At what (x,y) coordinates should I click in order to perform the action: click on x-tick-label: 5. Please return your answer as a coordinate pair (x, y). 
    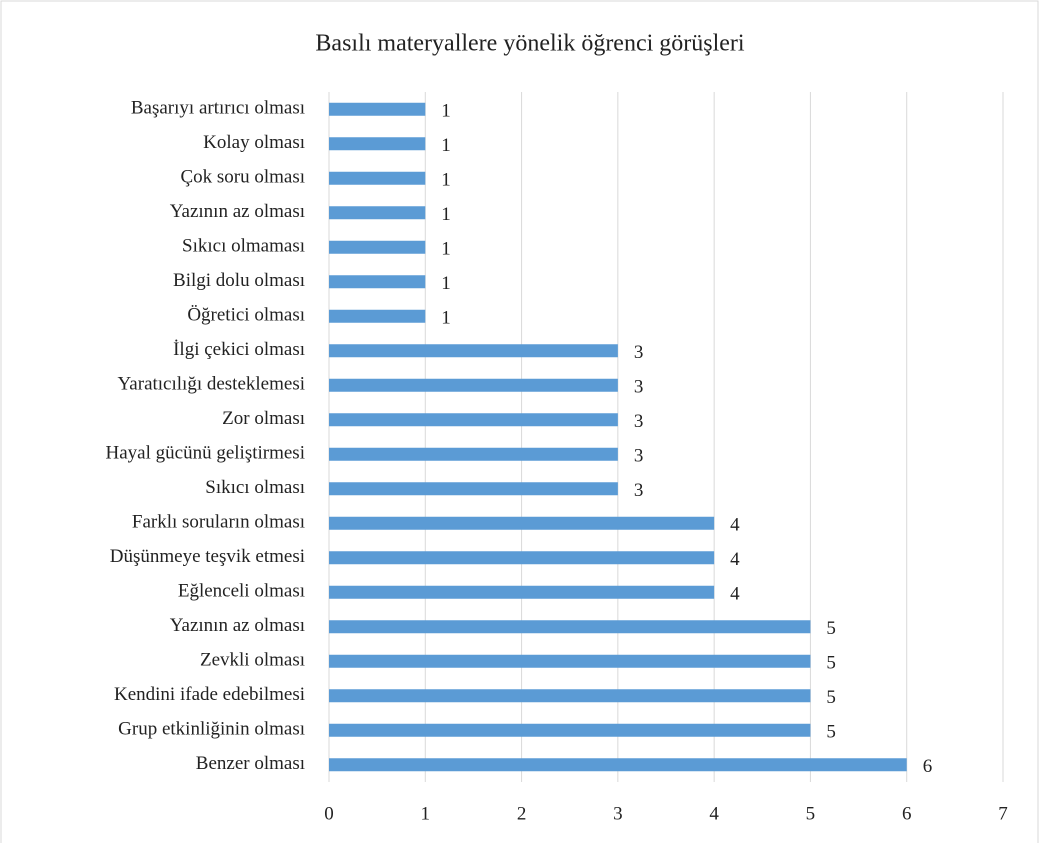
    Looking at the image, I should click on (811, 813).